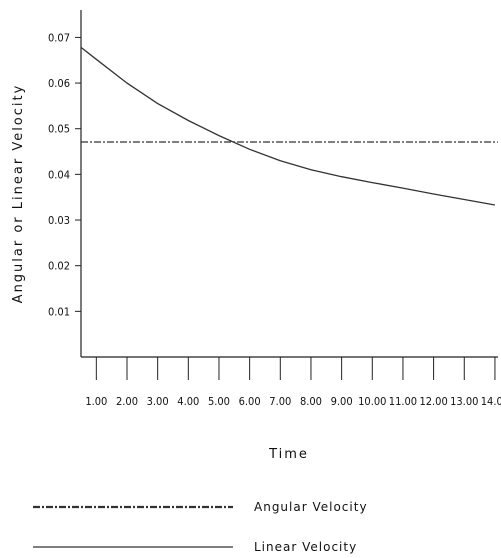 This screenshot has height=558, width=501. What do you see at coordinates (188, 401) in the screenshot?
I see `x-tick-label: 4.00` at bounding box center [188, 401].